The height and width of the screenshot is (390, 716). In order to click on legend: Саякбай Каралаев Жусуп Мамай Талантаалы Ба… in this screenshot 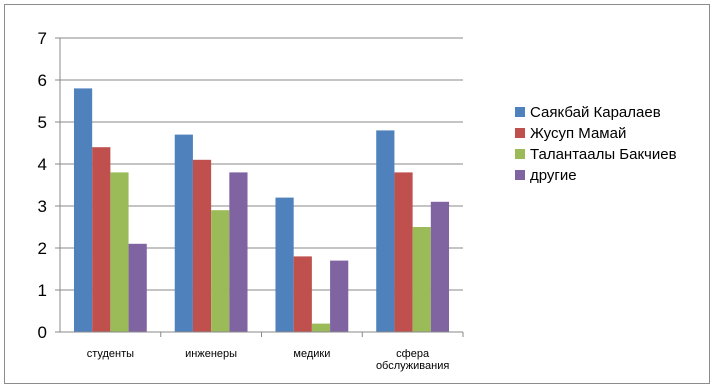, I will do `click(596, 144)`.